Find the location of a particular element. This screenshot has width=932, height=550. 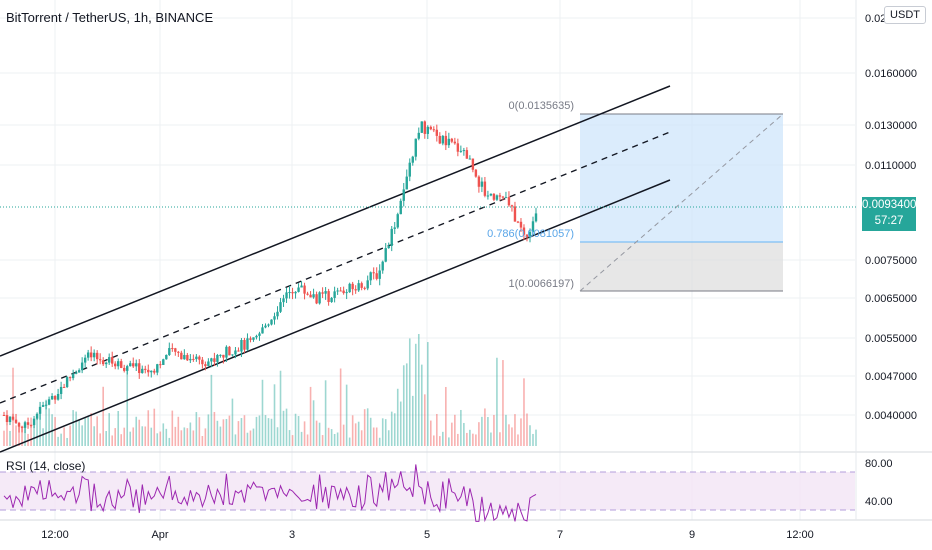

currency-badge: USDT is located at coordinates (905, 15).